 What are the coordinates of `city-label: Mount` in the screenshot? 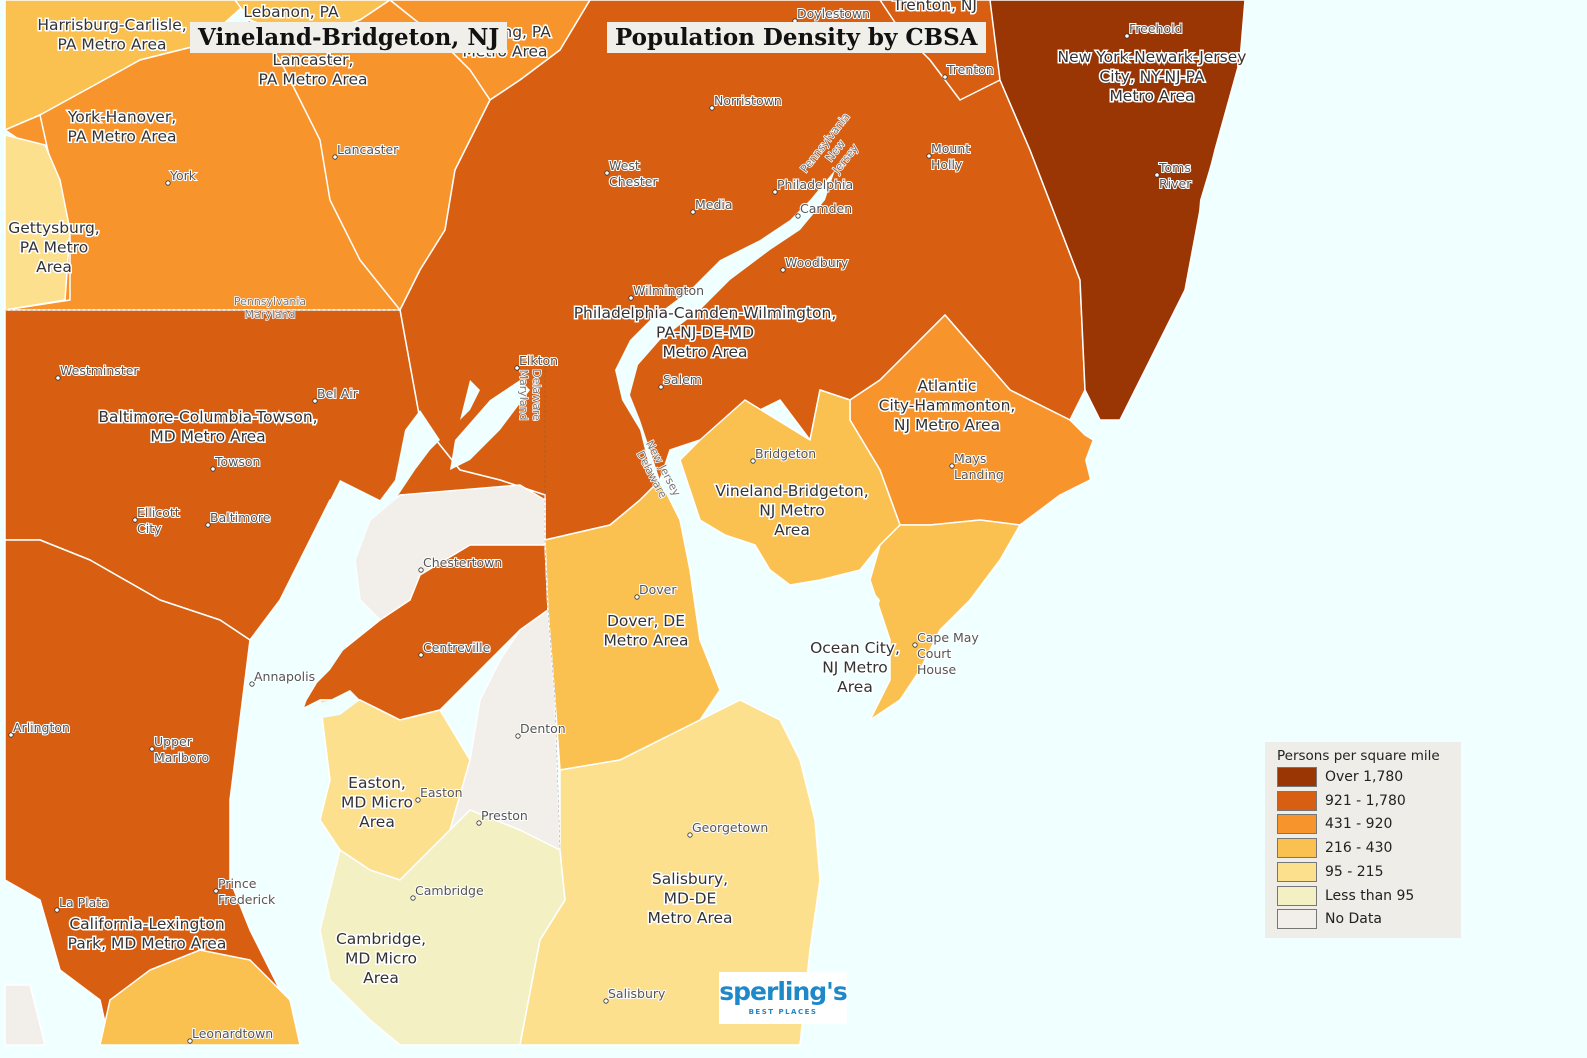 It's located at (950, 148).